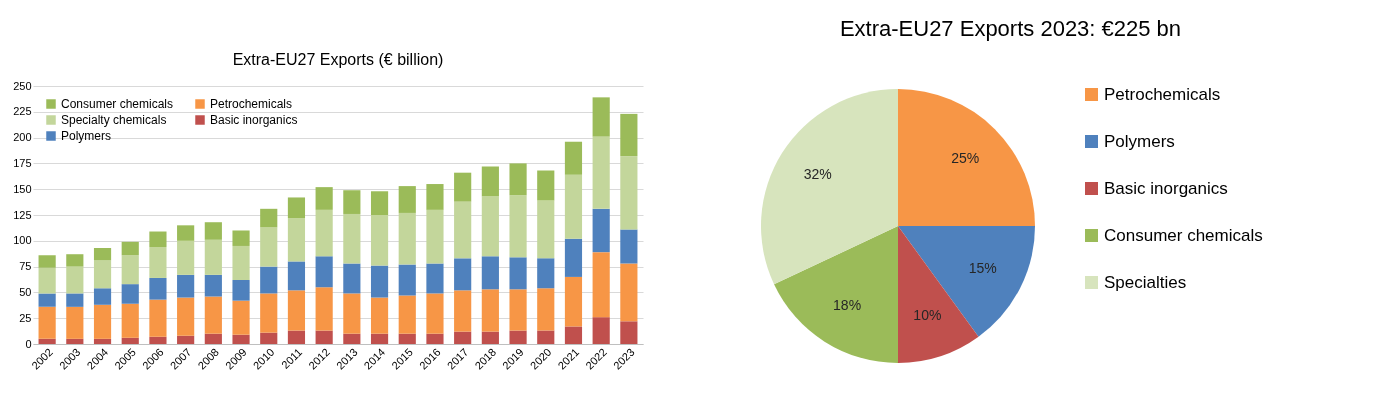 The image size is (1377, 416). What do you see at coordinates (982, 268) in the screenshot?
I see `data-label: 15%` at bounding box center [982, 268].